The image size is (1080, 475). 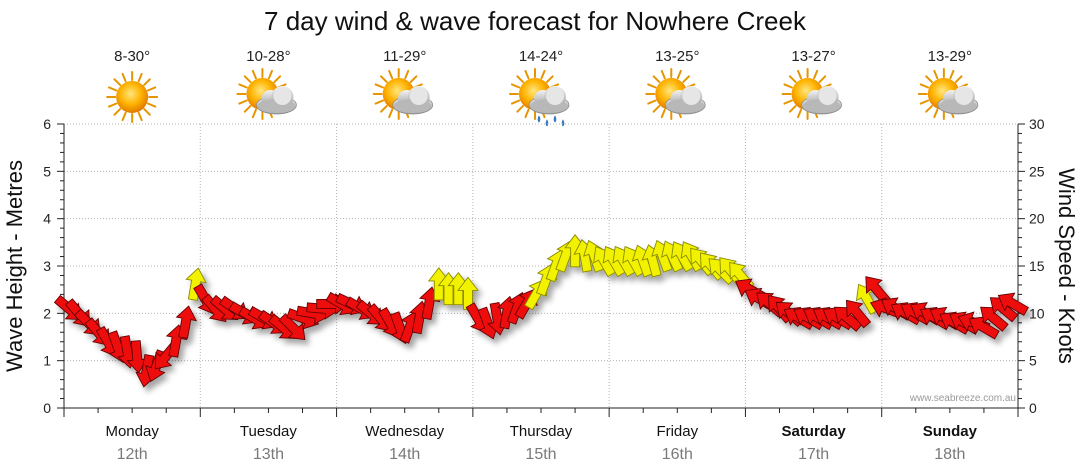 I want to click on date-label: 15th, so click(x=540, y=454).